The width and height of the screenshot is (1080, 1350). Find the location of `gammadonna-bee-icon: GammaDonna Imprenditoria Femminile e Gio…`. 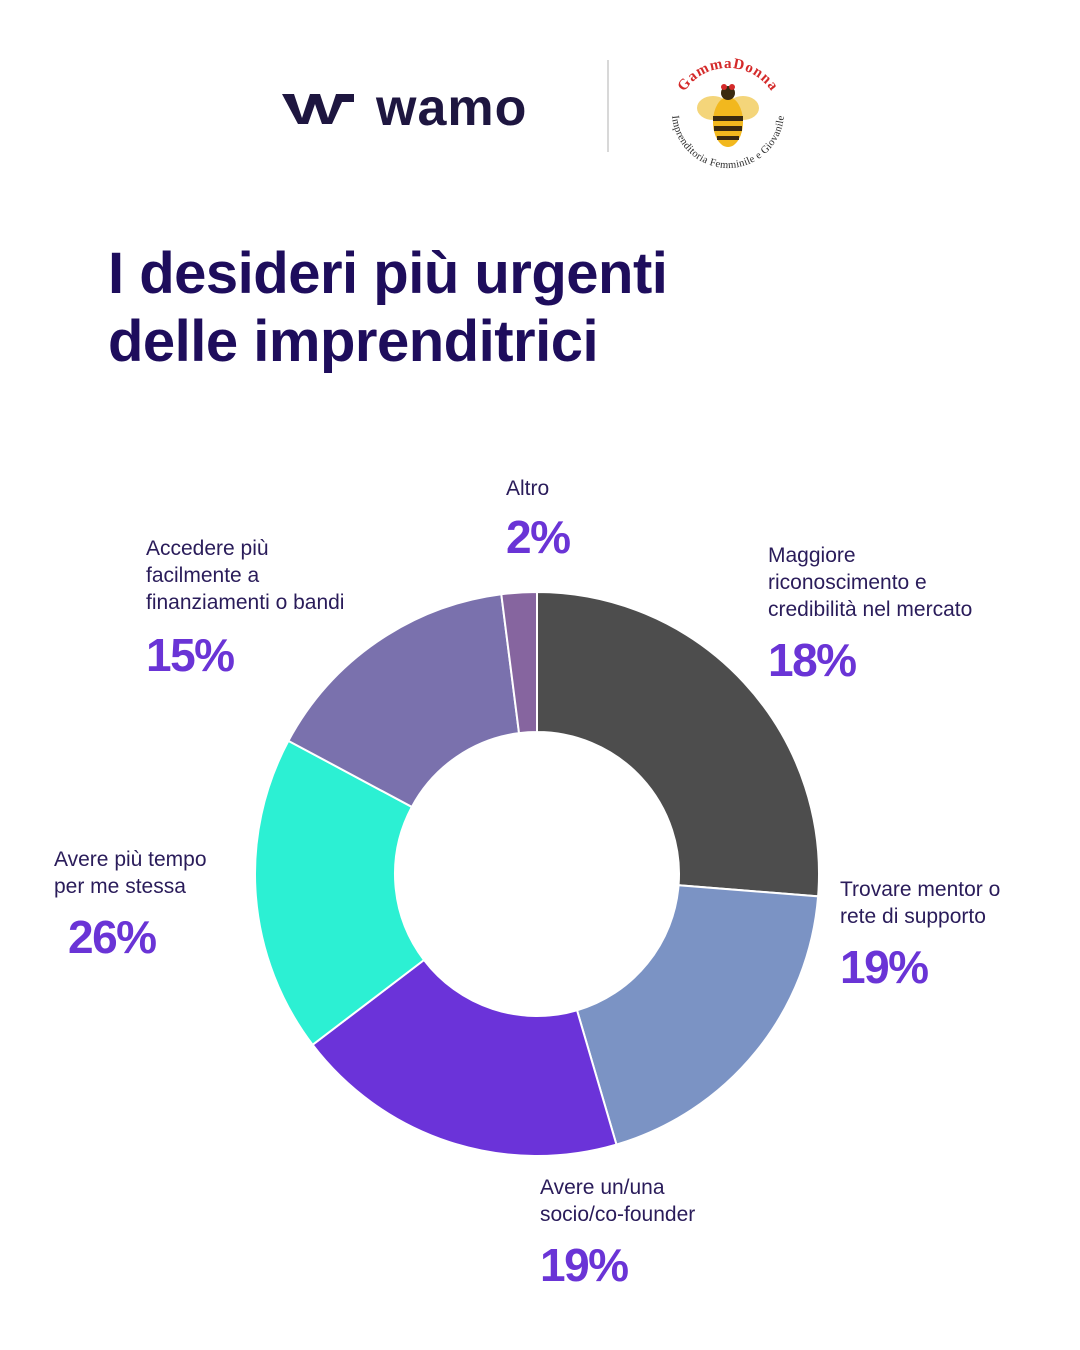

gammadonna-bee-icon: GammaDonna Imprenditoria Femminile e Gio… is located at coordinates (727, 113).